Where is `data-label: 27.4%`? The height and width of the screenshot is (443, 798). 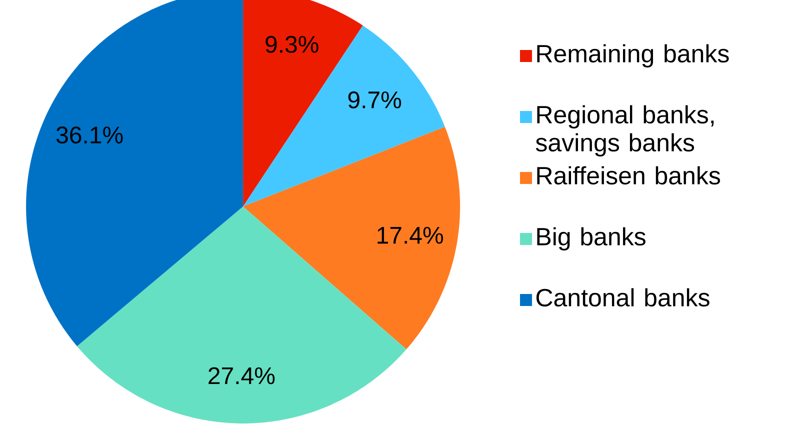
data-label: 27.4% is located at coordinates (241, 375).